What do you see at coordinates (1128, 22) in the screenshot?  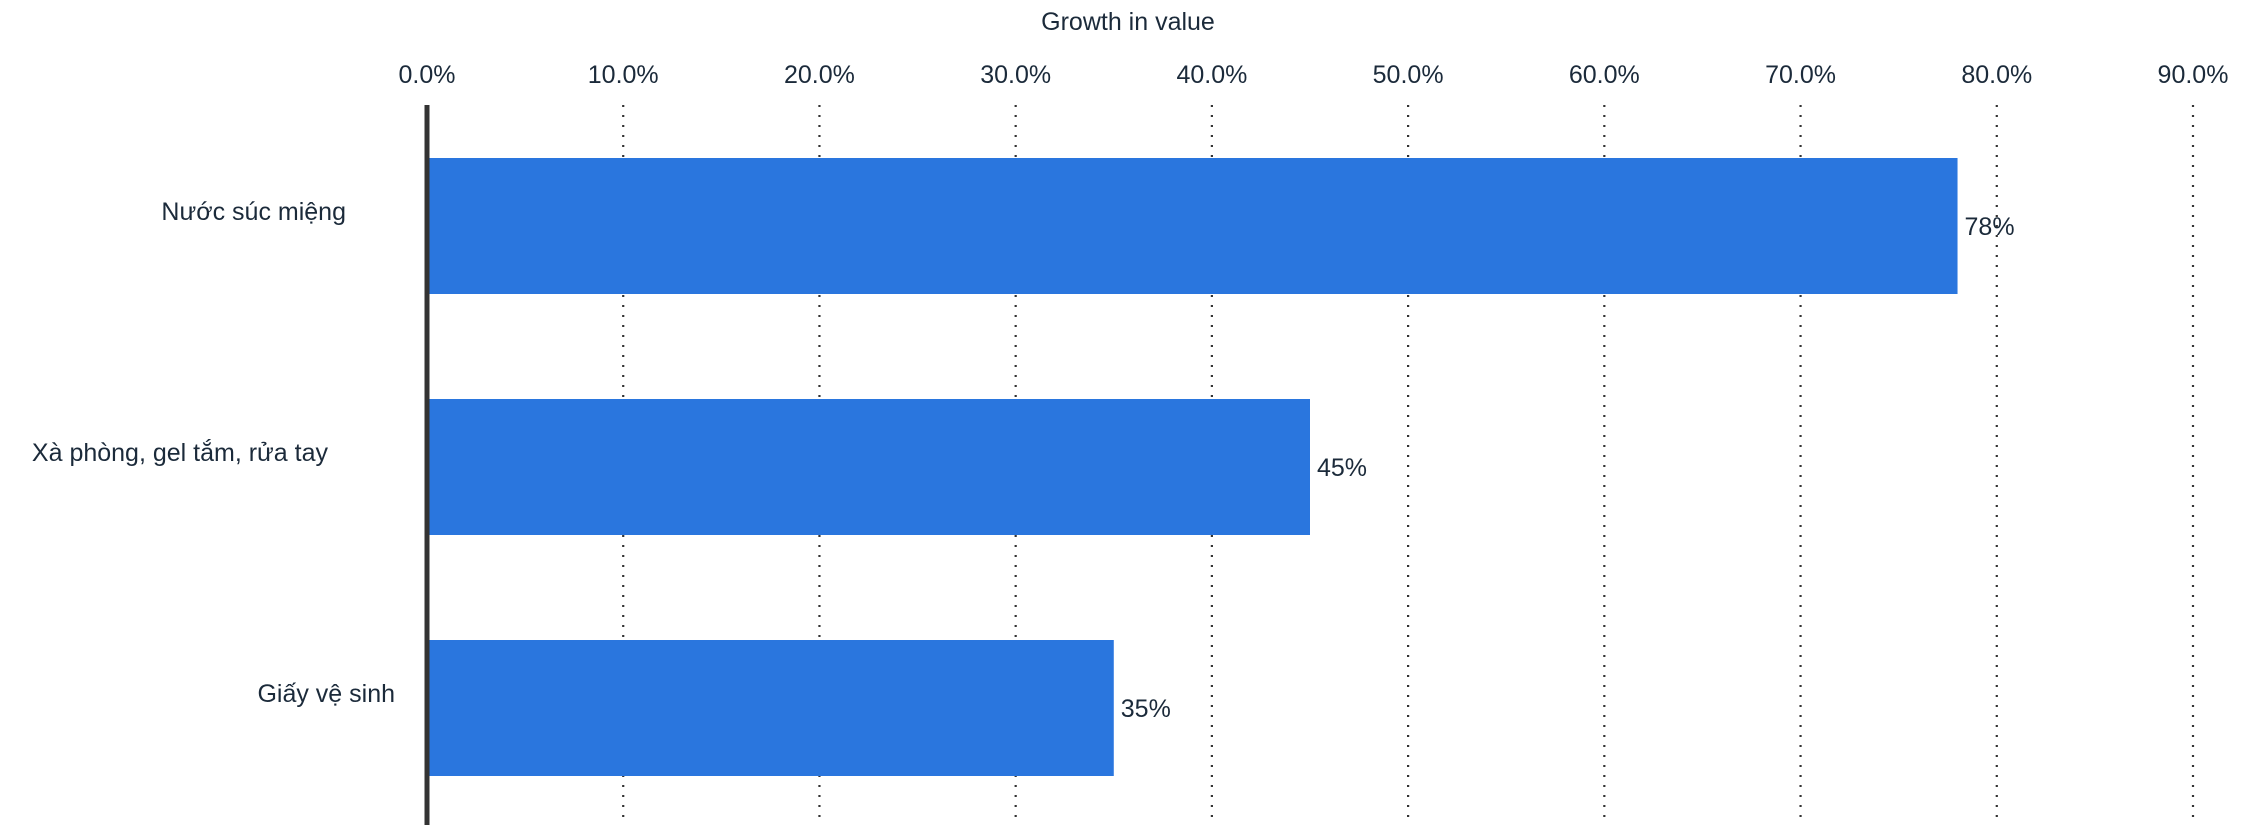 I see `x-axis-title: Growth in value` at bounding box center [1128, 22].